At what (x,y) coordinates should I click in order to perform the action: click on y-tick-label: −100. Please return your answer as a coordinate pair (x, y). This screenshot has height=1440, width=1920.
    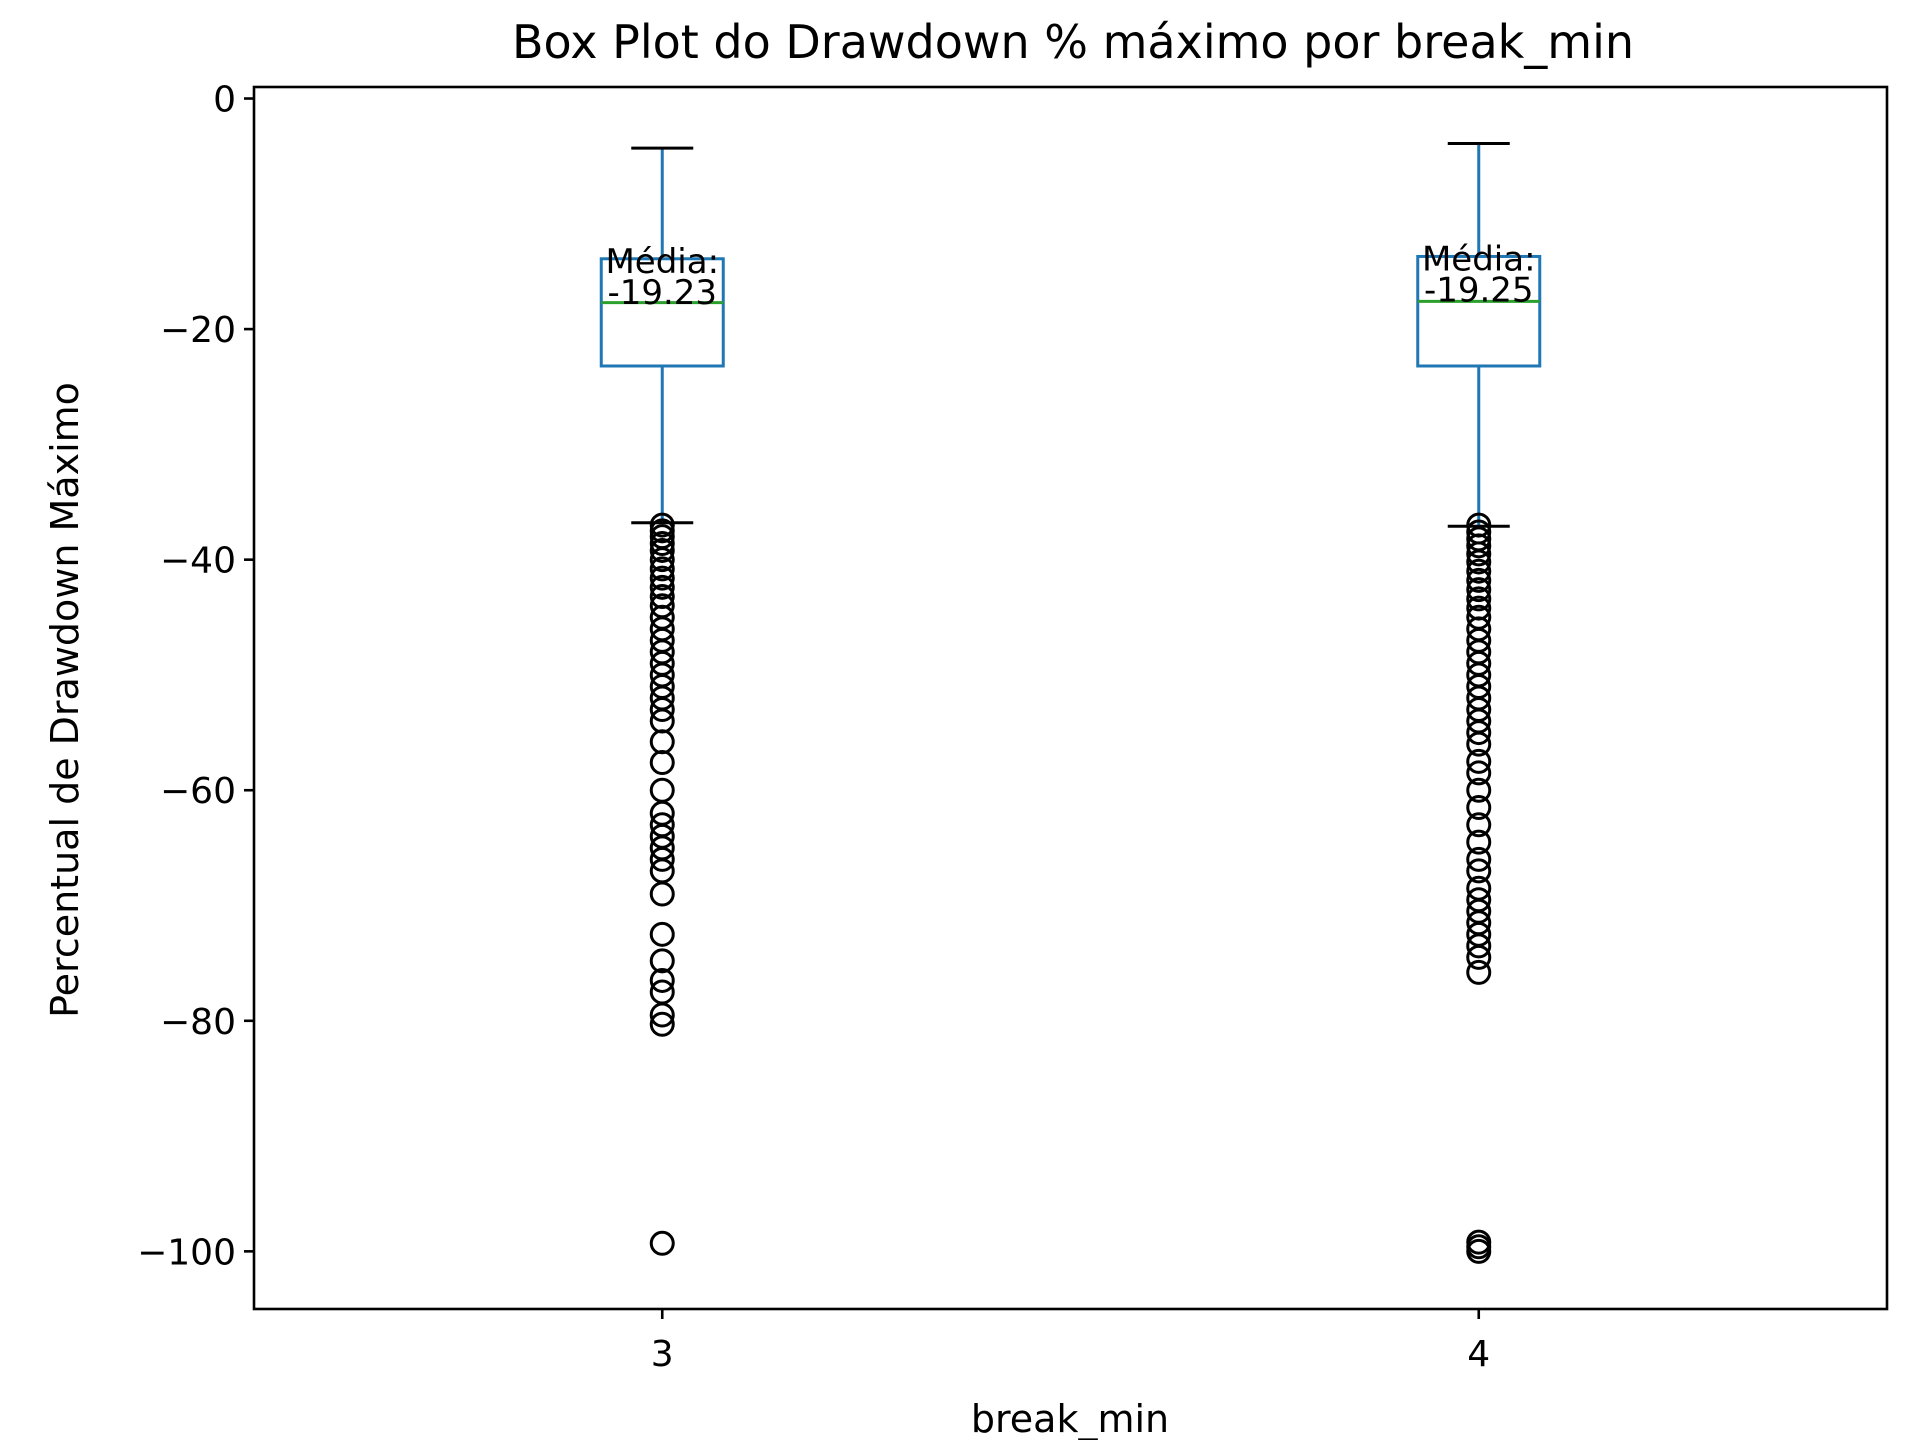
    Looking at the image, I should click on (186, 1252).